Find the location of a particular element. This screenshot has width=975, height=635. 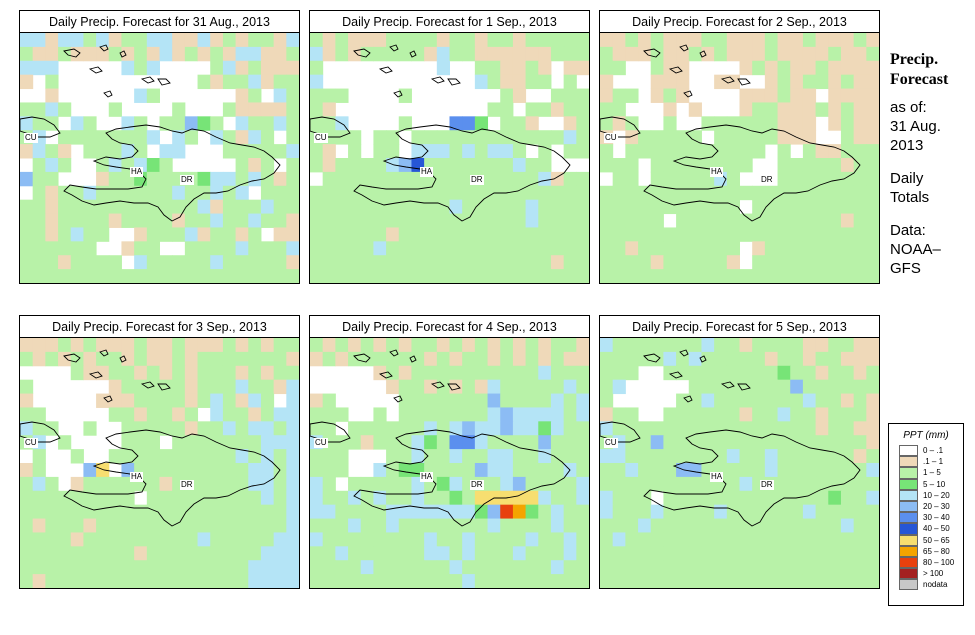

legend-item: 50 – 65 is located at coordinates (926, 540).